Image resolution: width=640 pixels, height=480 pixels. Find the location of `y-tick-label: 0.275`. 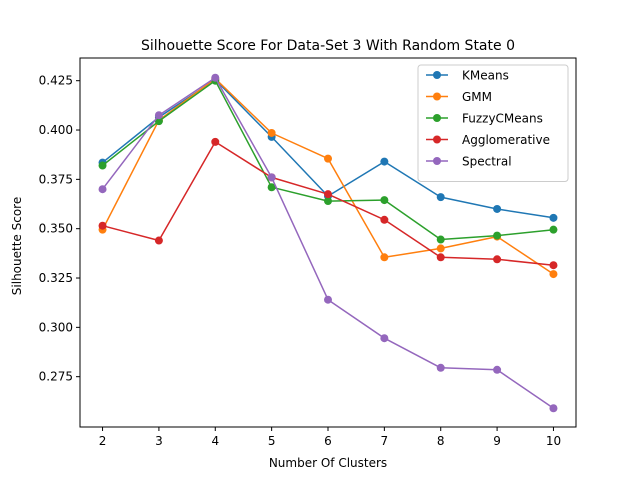

y-tick-label: 0.275 is located at coordinates (56, 377).